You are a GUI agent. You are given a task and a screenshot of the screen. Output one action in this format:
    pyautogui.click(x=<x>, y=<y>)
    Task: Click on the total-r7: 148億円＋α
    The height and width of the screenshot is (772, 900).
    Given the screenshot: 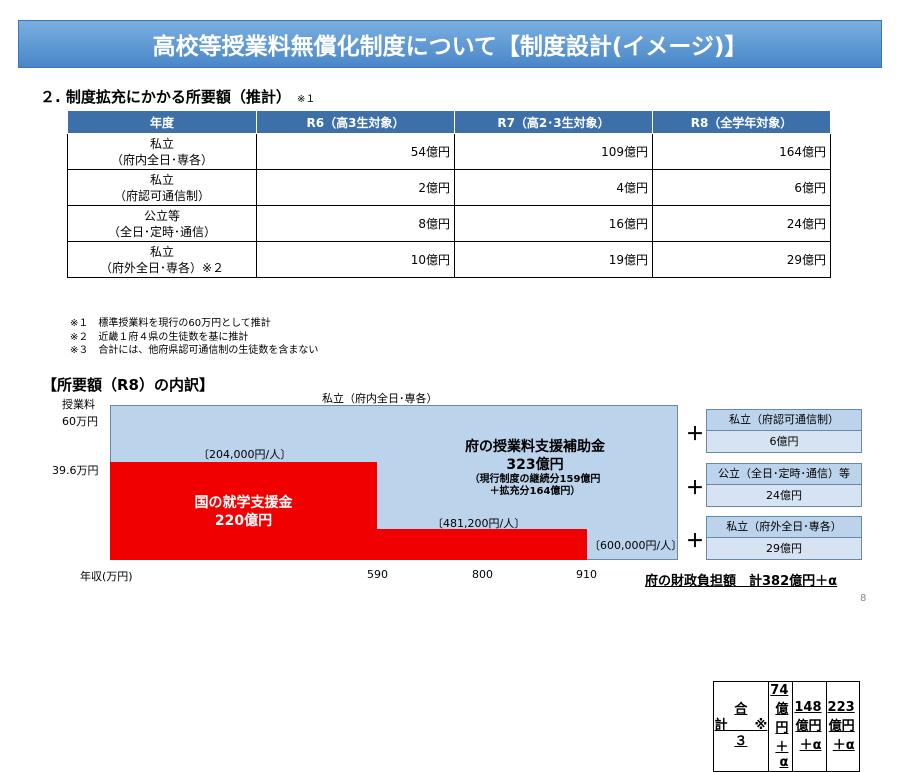 What is the action you would take?
    pyautogui.click(x=809, y=726)
    